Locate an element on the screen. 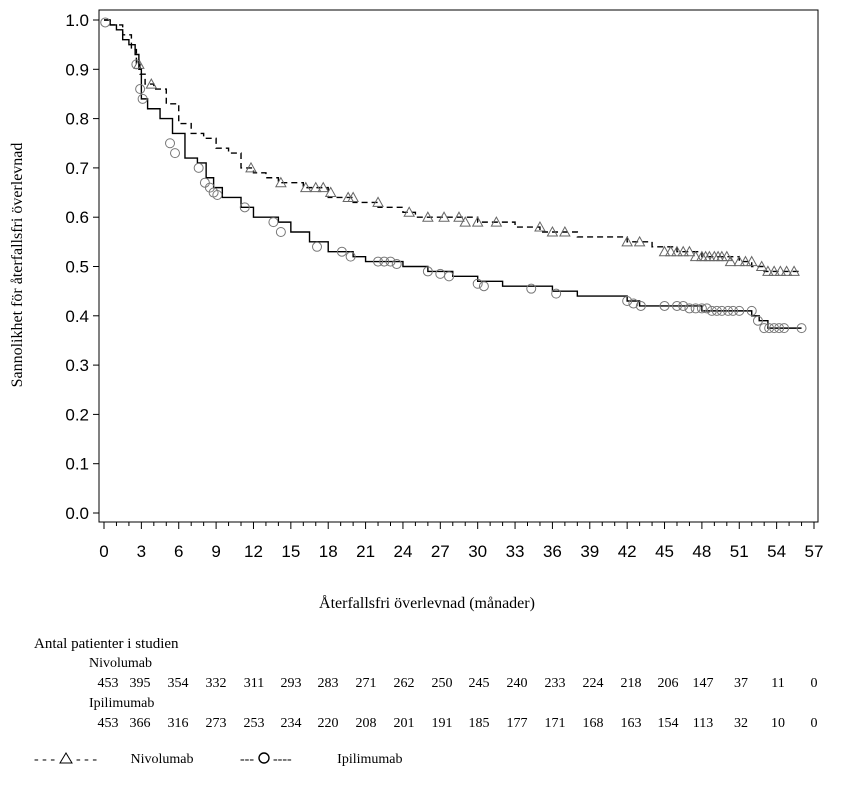 The image size is (854, 802). risk-count: 32 is located at coordinates (741, 723).